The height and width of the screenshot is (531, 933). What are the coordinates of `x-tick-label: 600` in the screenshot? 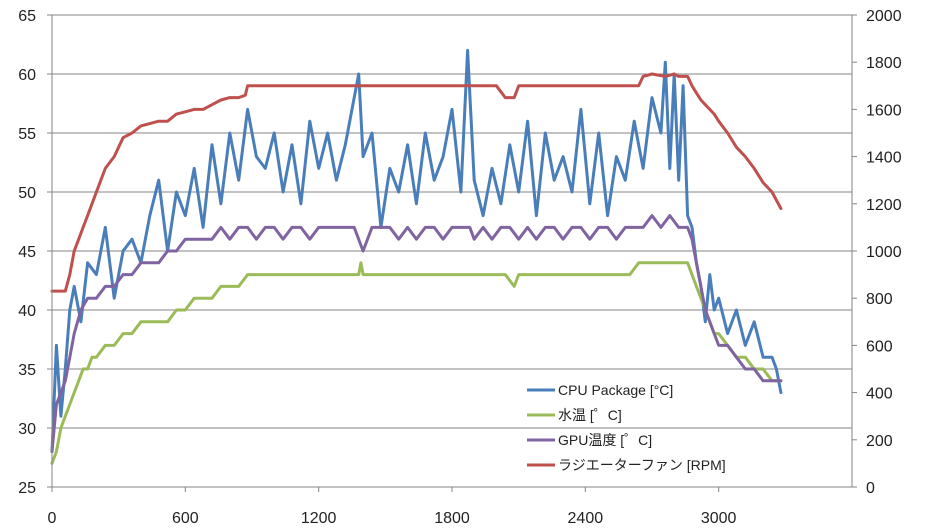 It's located at (185, 518).